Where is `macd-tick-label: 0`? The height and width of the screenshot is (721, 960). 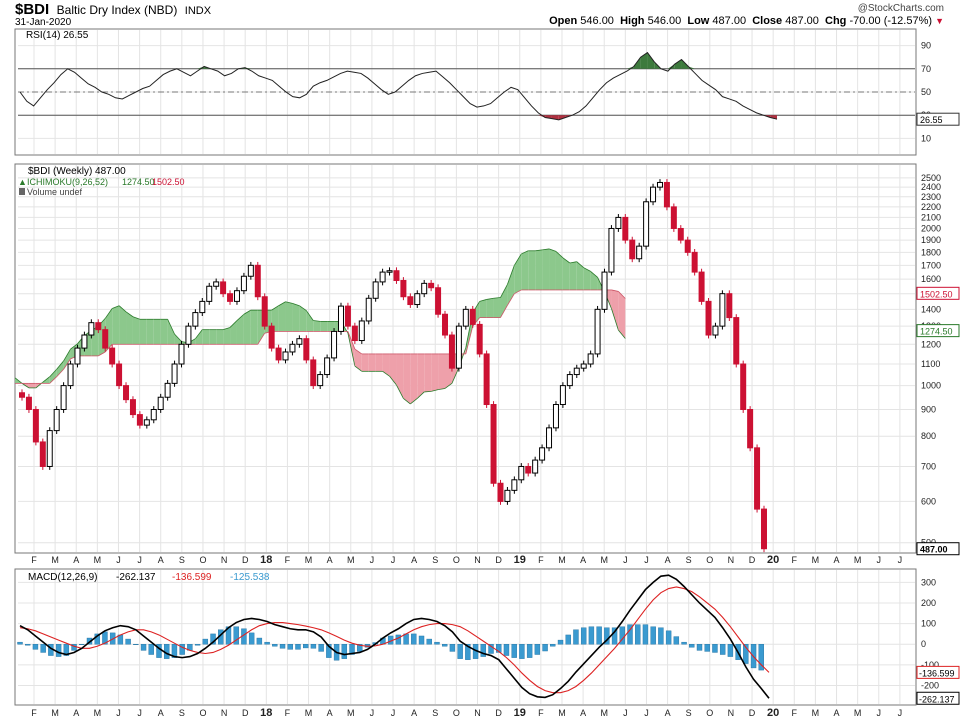
macd-tick-label: 0 is located at coordinates (923, 644).